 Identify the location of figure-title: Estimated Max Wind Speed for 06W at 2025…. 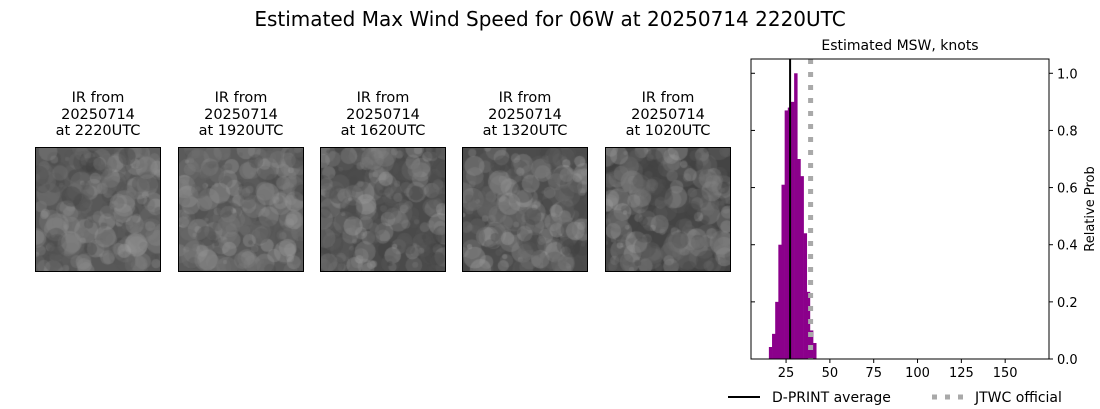
(550, 19).